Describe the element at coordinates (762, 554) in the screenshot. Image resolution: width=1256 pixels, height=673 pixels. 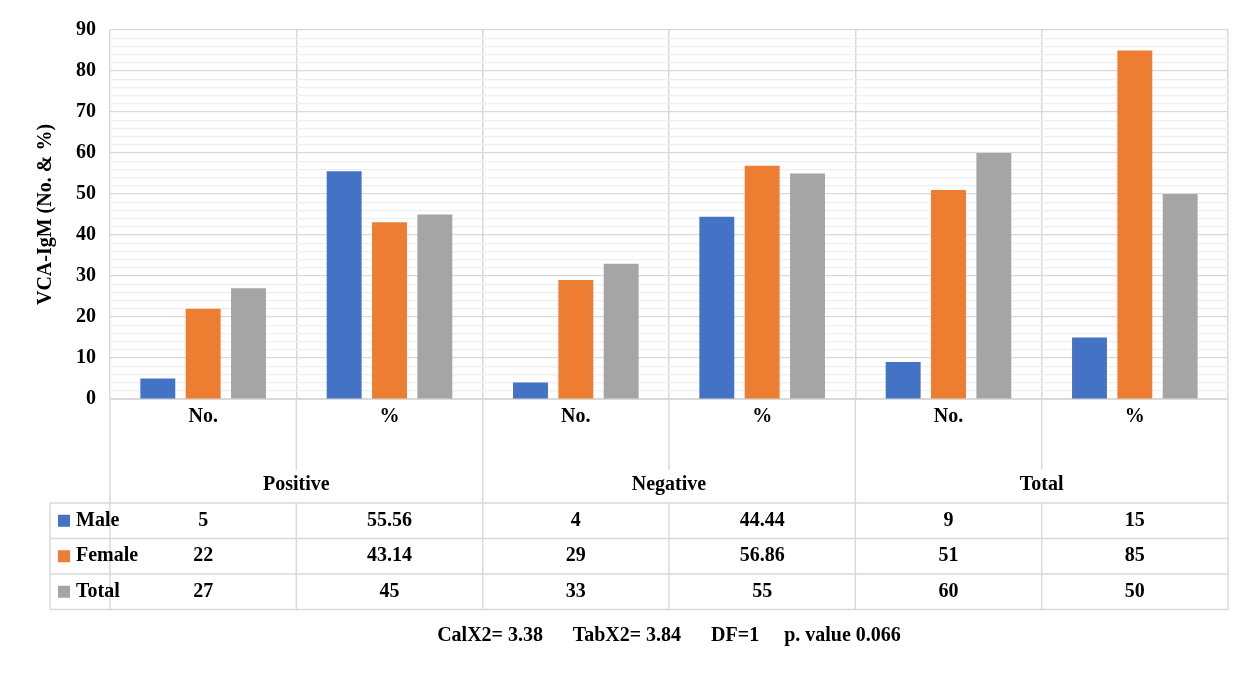
I see `data-label: 56.86` at that location.